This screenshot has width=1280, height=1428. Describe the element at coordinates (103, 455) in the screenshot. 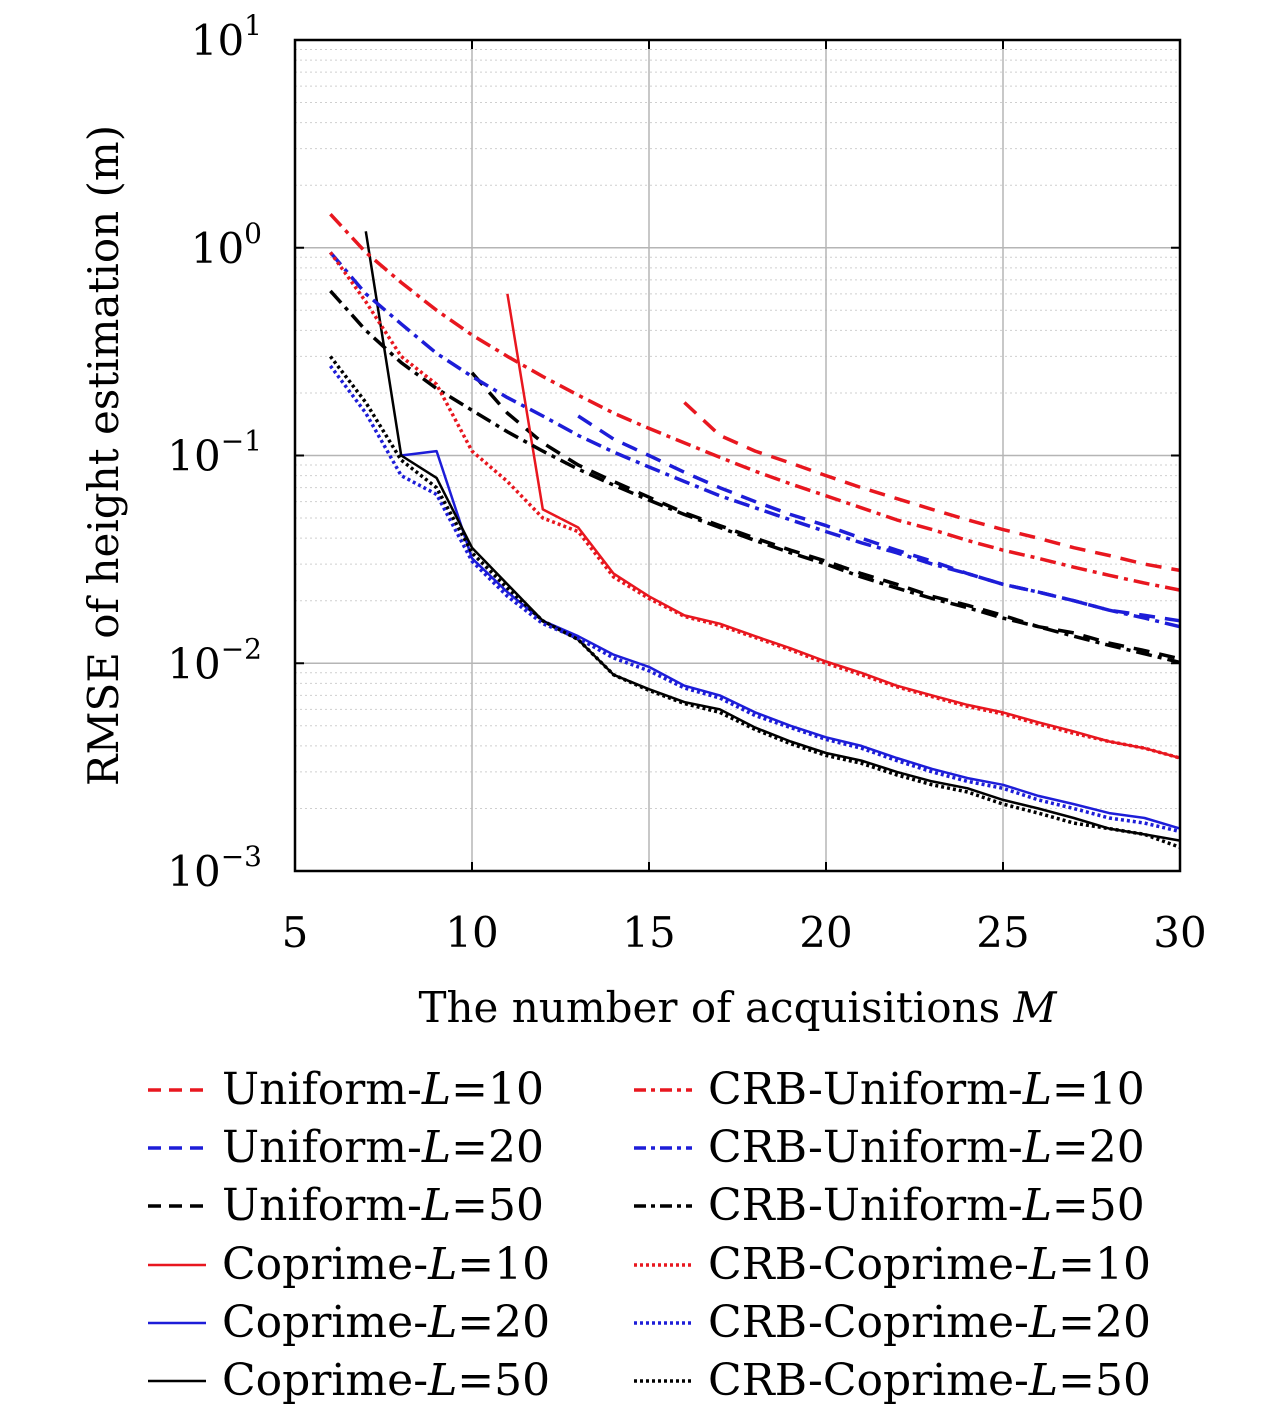

I see `y-axis-title: RMSE of height estimation (m)` at that location.